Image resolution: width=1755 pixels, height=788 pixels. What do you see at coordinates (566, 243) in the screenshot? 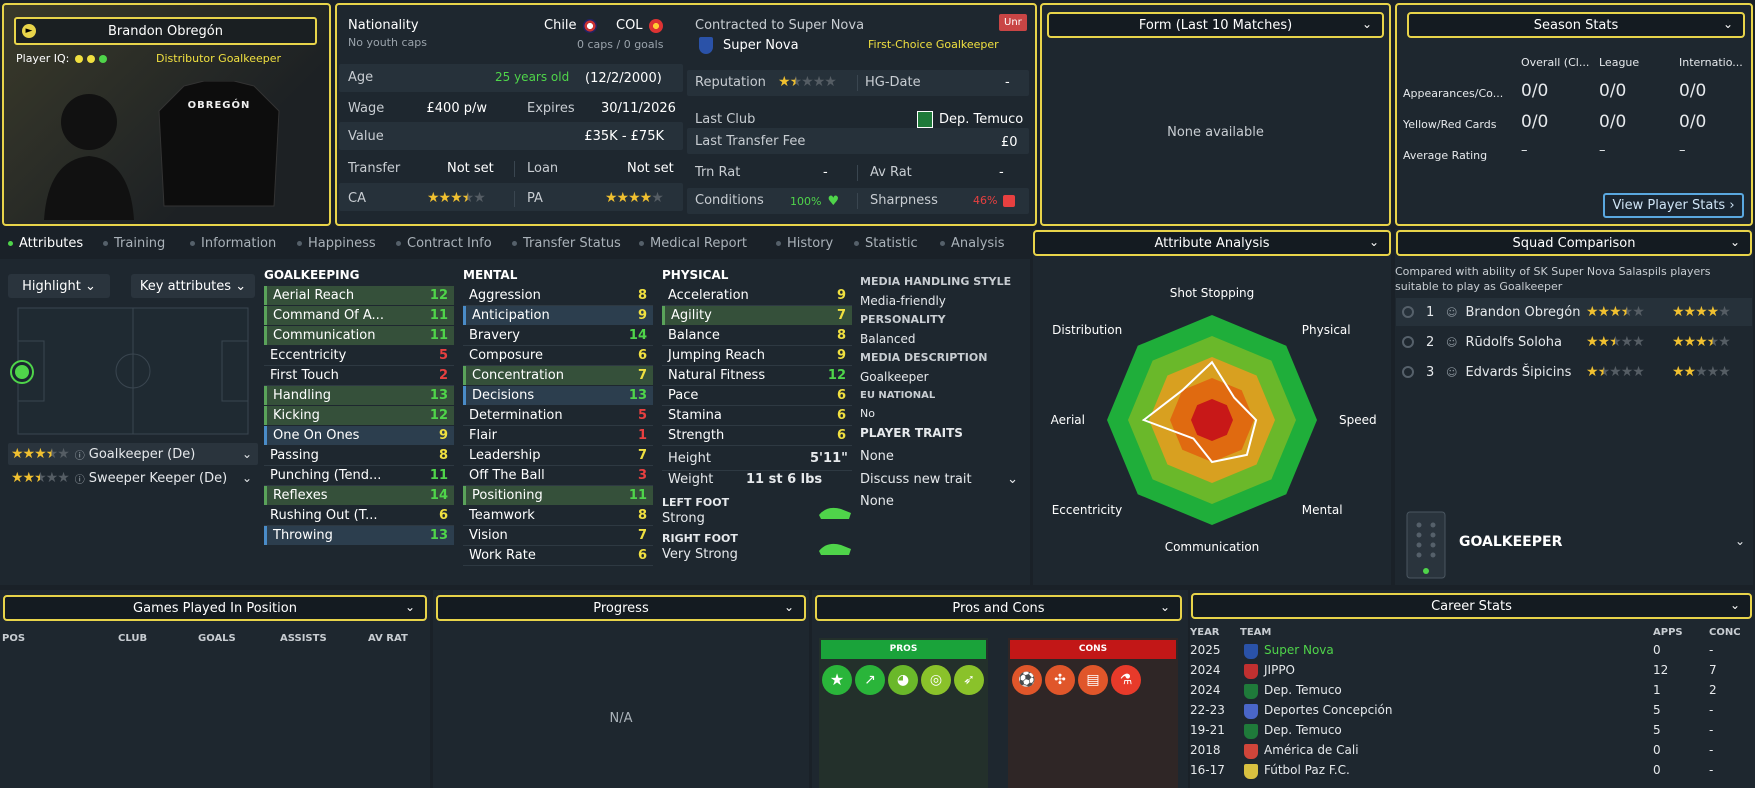
I see `tab-transfer-status: Transfer Status` at bounding box center [566, 243].